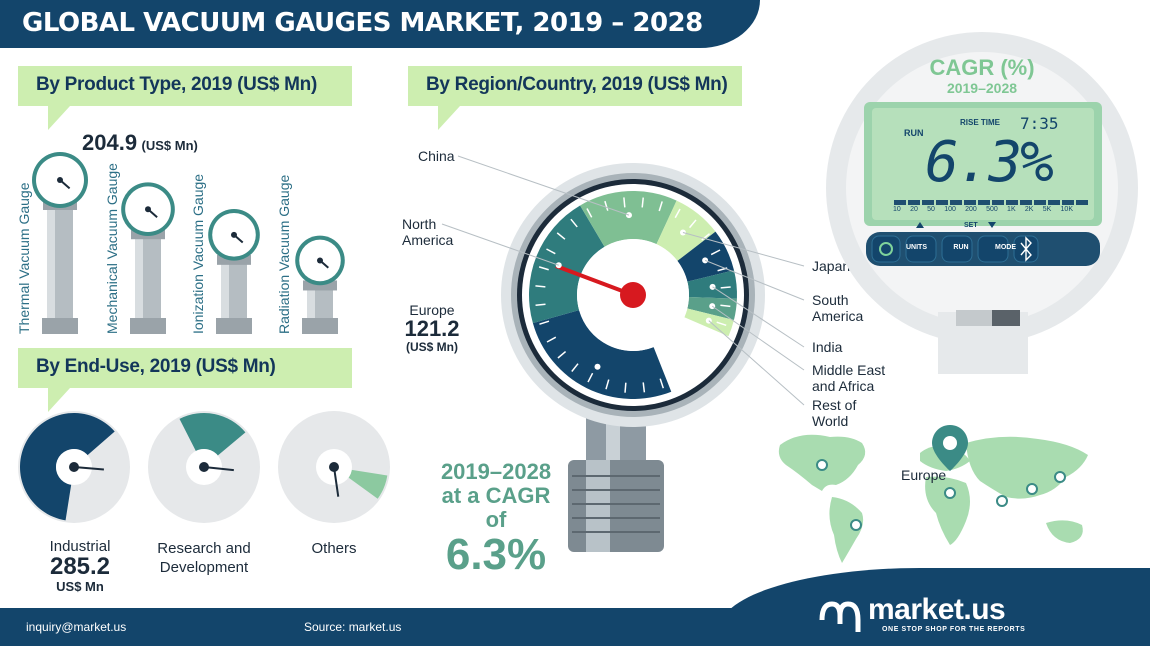 The height and width of the screenshot is (646, 1150). What do you see at coordinates (916, 247) in the screenshot?
I see `device-button-label-units: UNITS` at bounding box center [916, 247].